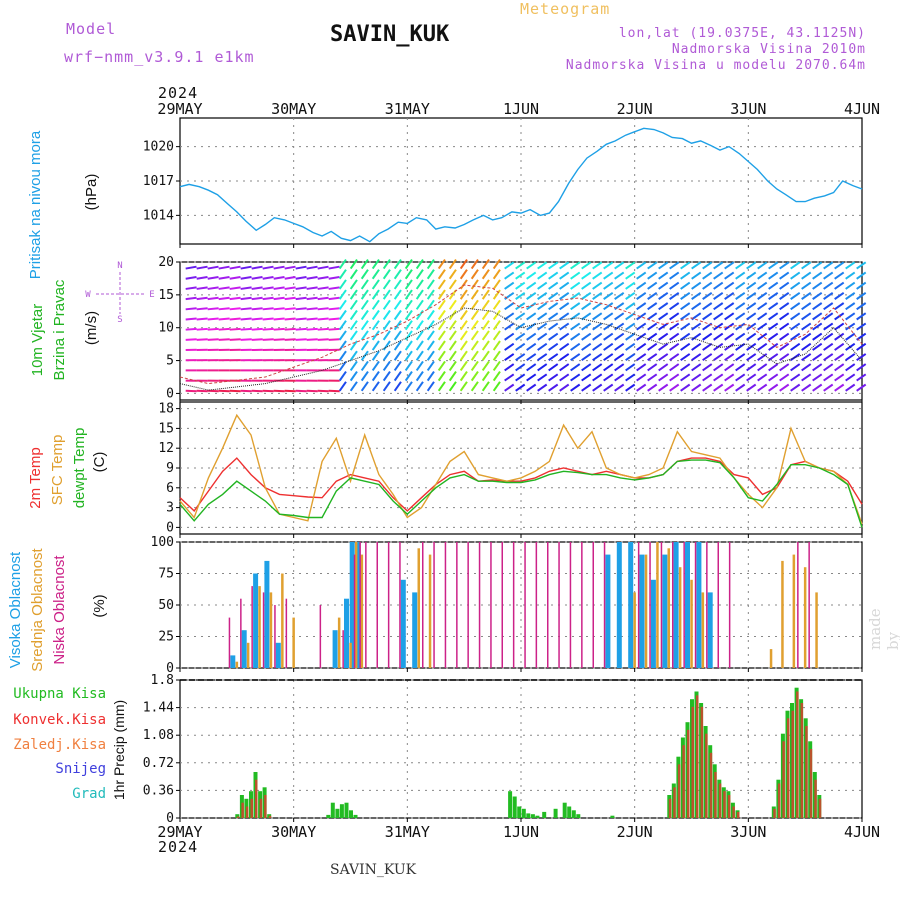  Describe the element at coordinates (80, 769) in the screenshot. I see `precip-legend-snow: Snijeg` at that location.